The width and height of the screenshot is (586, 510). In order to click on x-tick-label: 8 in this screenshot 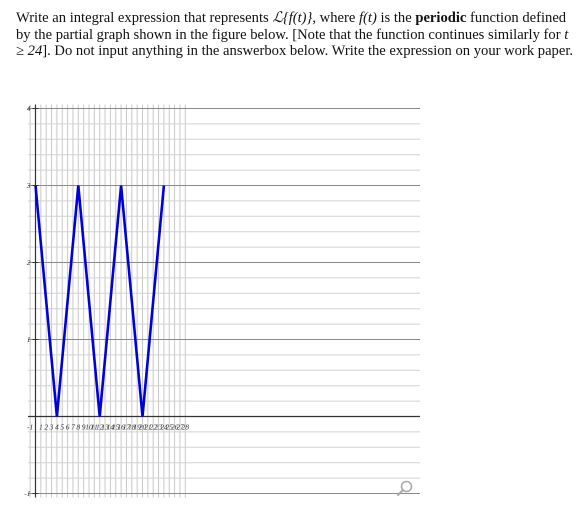, I will do `click(78, 427)`.